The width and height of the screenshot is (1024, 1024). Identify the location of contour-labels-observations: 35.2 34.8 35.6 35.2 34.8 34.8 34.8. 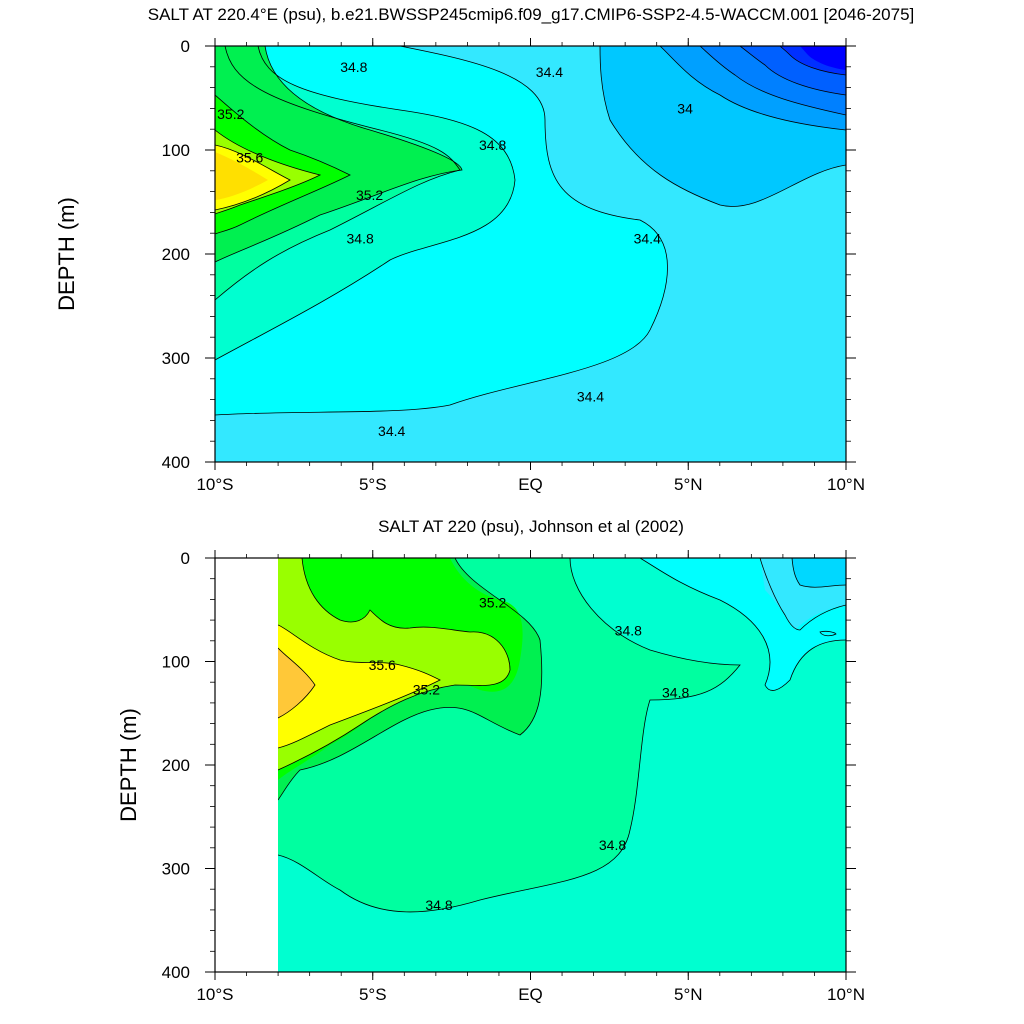
(529, 754).